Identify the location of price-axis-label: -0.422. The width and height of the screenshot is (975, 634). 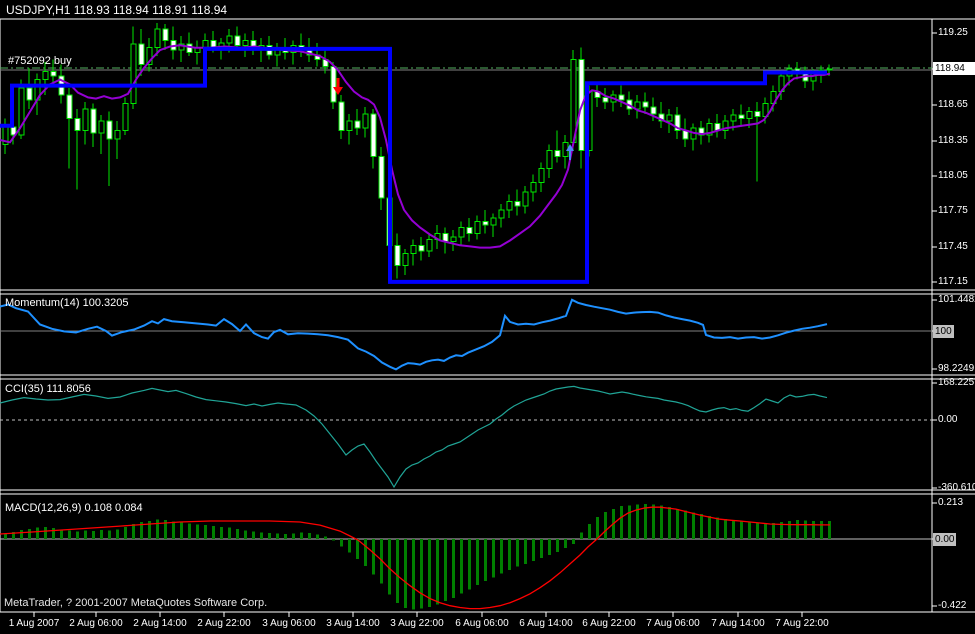
(952, 605).